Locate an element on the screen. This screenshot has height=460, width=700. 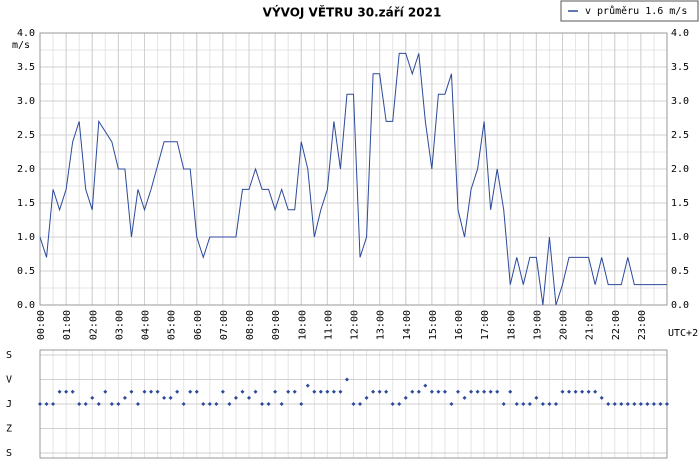
x-tick-label: 06:00 is located at coordinates (198, 325).